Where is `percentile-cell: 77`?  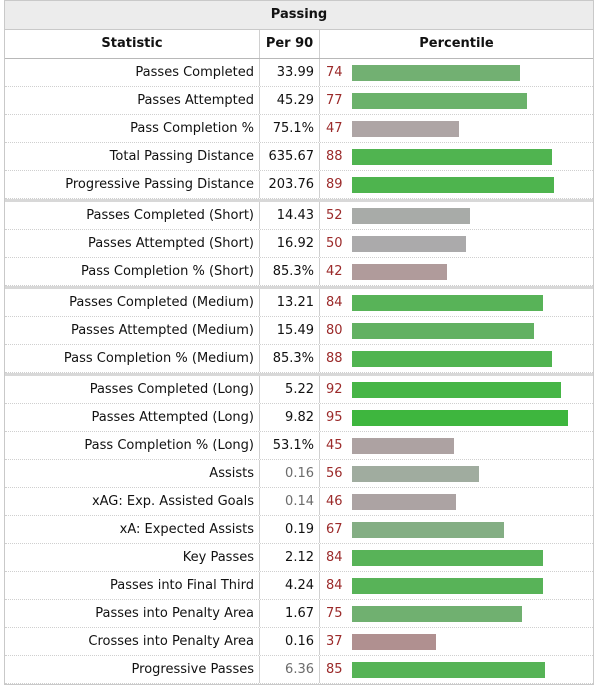
percentile-cell: 77 is located at coordinates (456, 100).